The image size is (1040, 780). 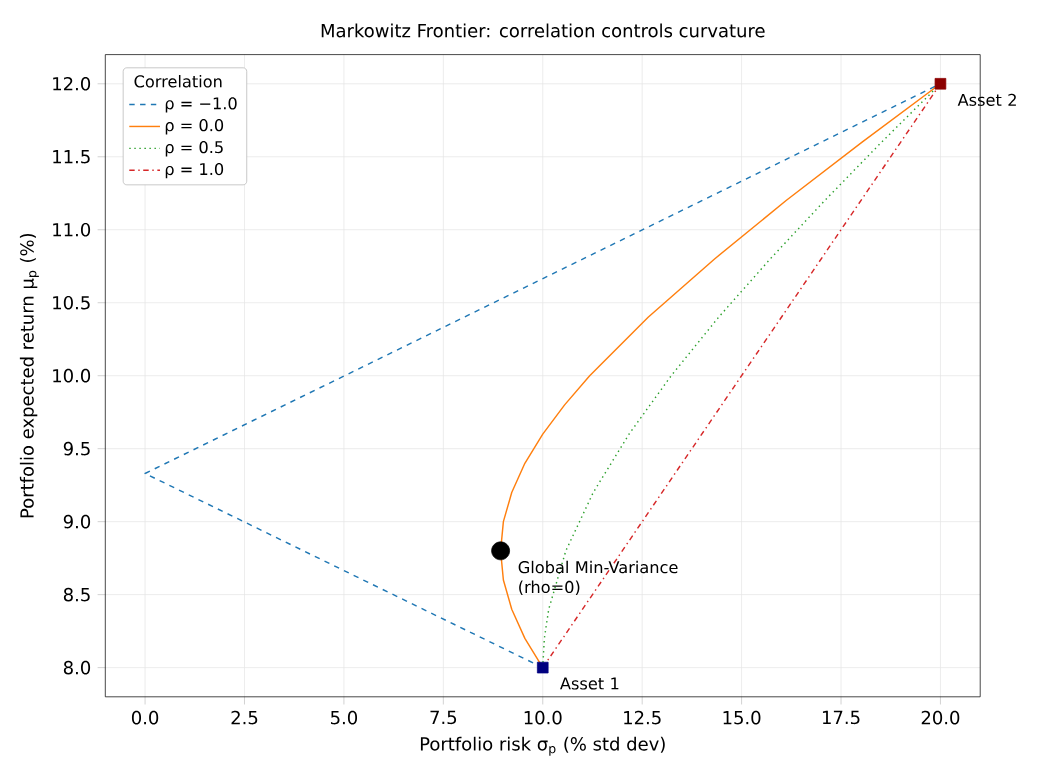 I want to click on x-tick-label: 2.5, so click(x=244, y=717).